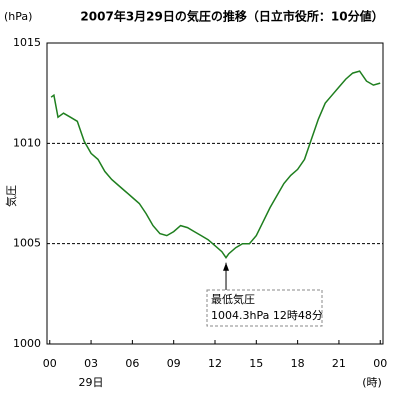 This screenshot has width=400, height=404. What do you see at coordinates (27, 142) in the screenshot?
I see `y-tick-label: 1010` at bounding box center [27, 142].